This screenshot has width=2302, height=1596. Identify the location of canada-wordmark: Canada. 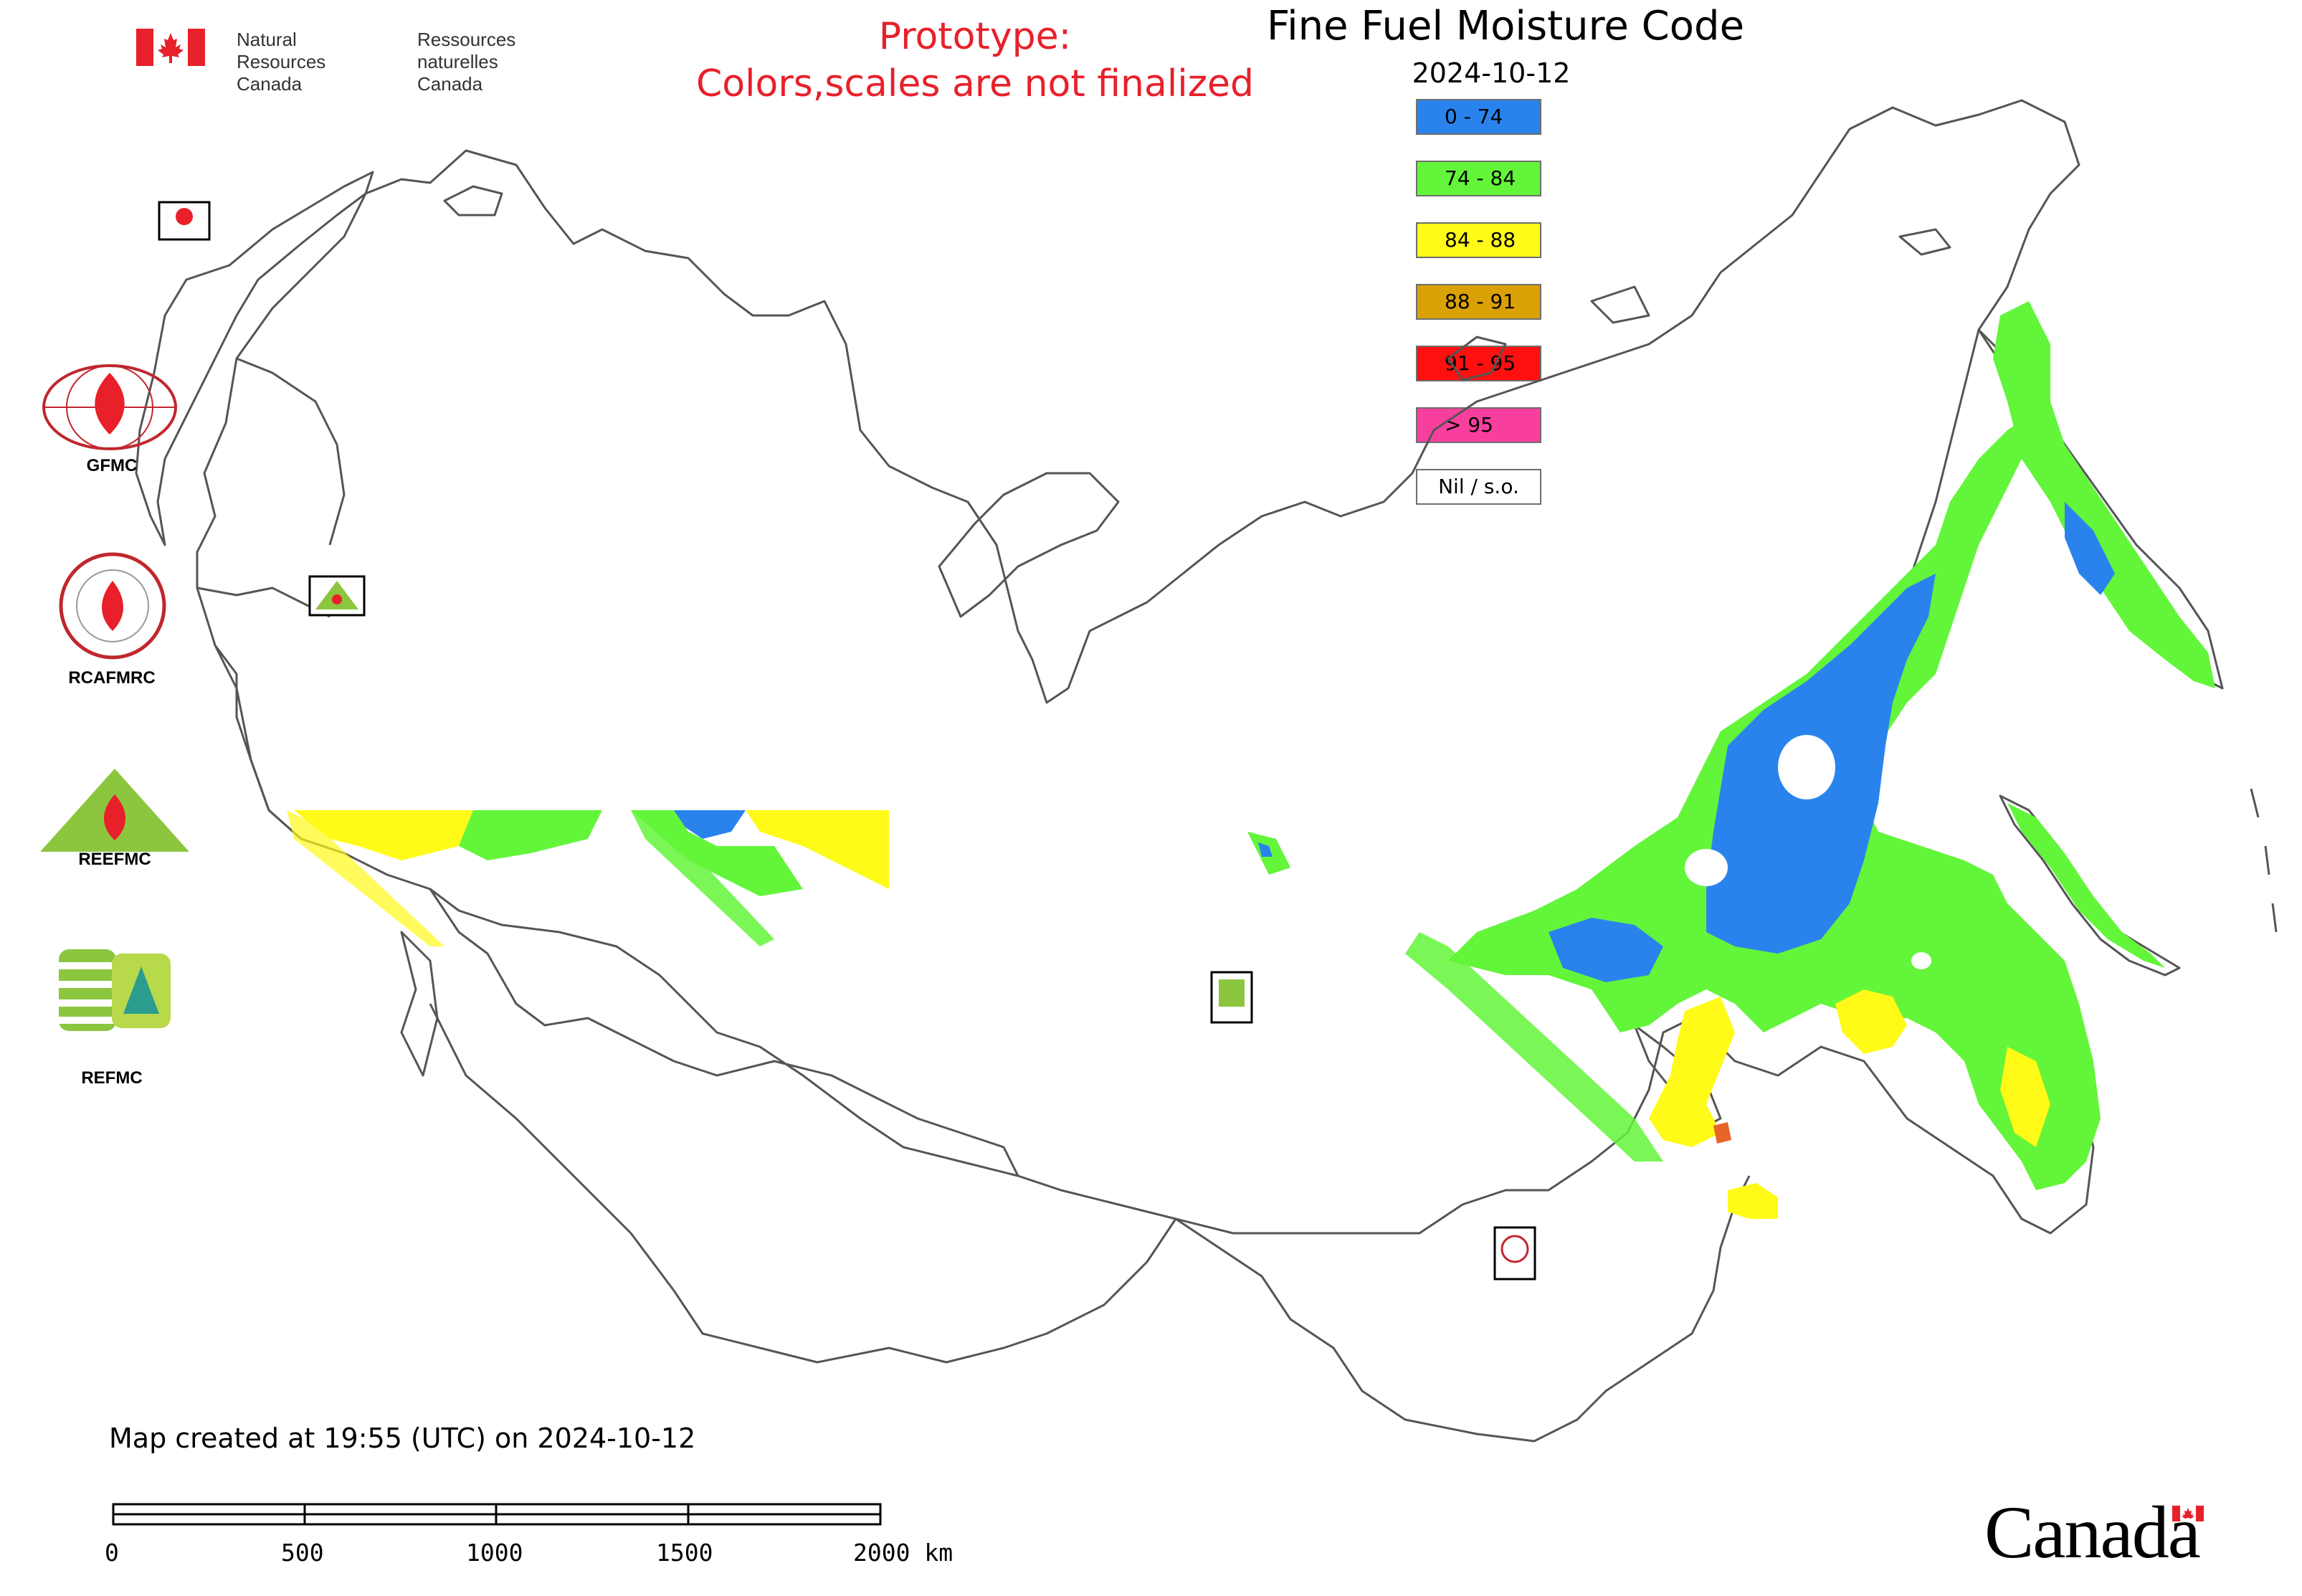
(2094, 1532).